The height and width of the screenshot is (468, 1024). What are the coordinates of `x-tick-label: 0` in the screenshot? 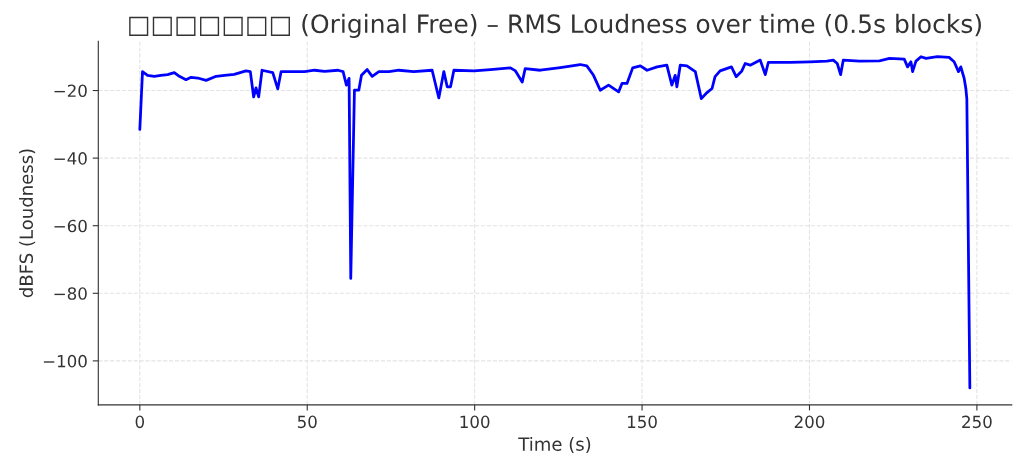 It's located at (140, 422).